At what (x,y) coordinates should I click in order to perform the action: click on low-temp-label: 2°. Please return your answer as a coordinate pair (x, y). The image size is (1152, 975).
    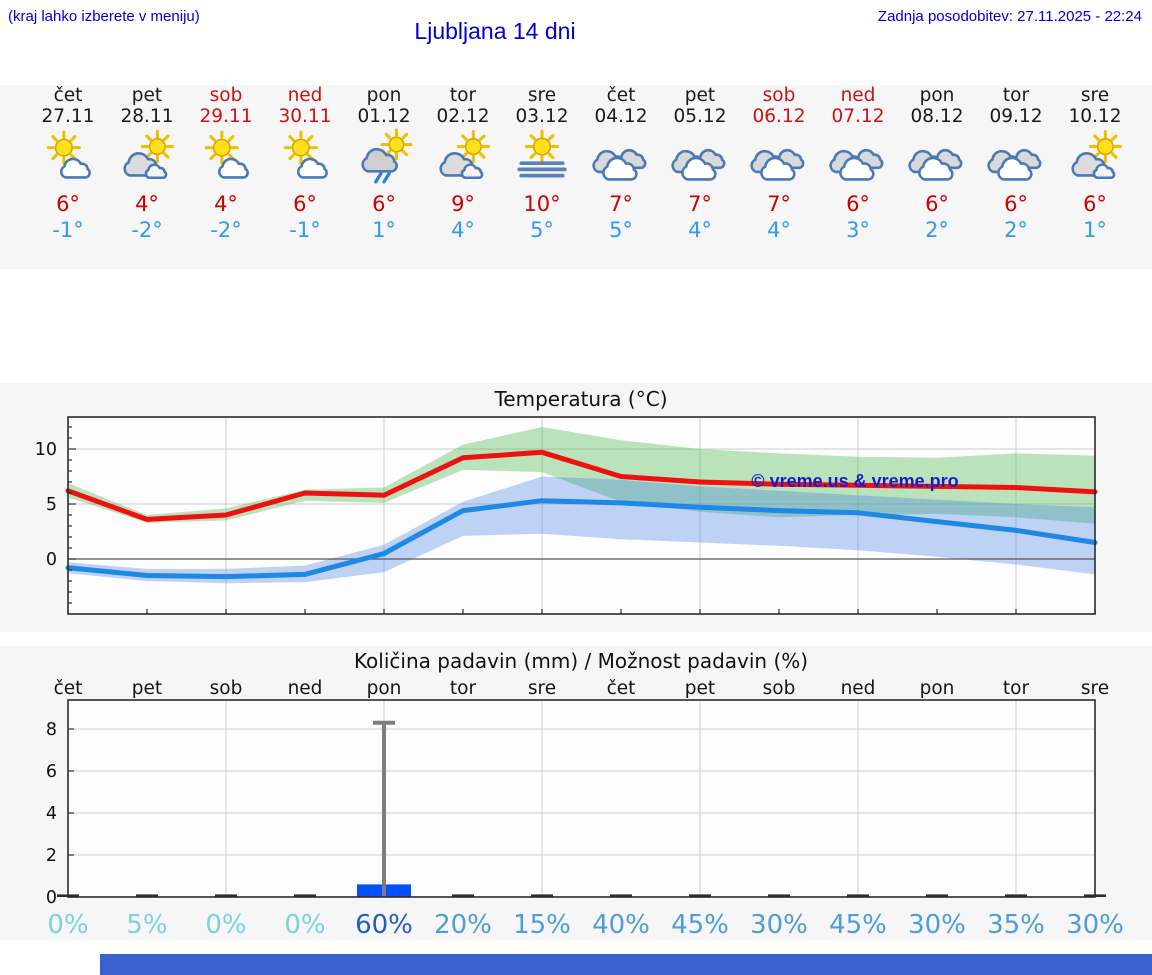
    Looking at the image, I should click on (1016, 230).